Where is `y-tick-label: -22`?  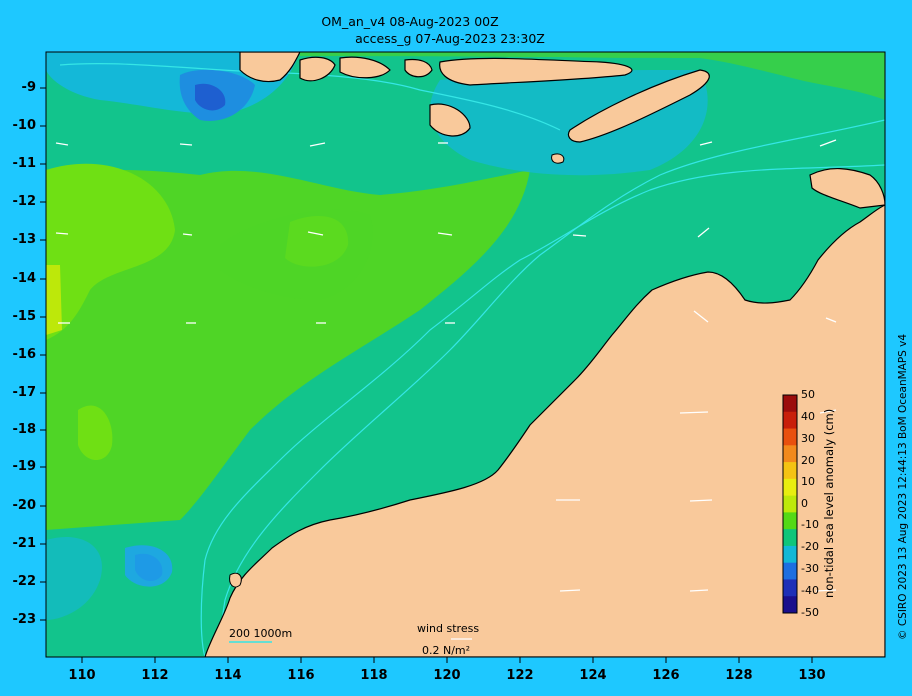
y-tick-label: -22 is located at coordinates (24, 581).